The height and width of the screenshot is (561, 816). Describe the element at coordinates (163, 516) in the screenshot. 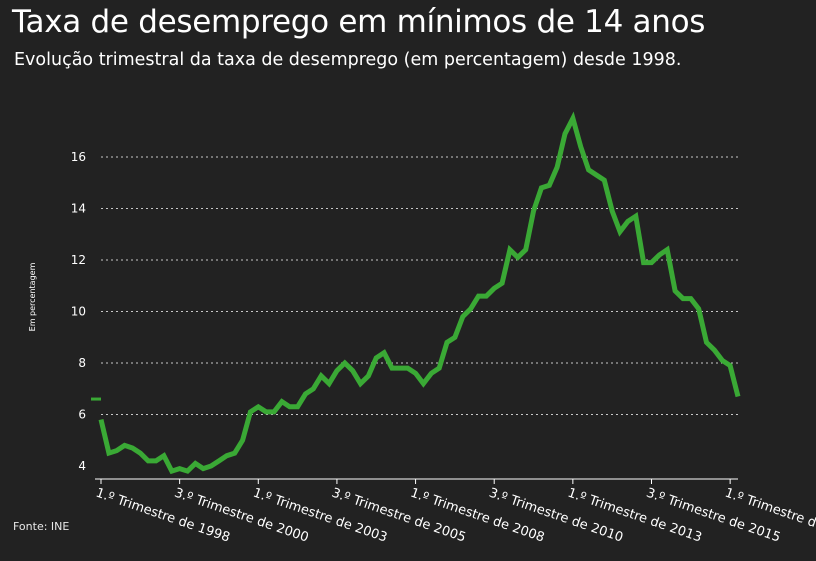

I see `x-tick-label: 1.º Trimestre de 1998` at that location.